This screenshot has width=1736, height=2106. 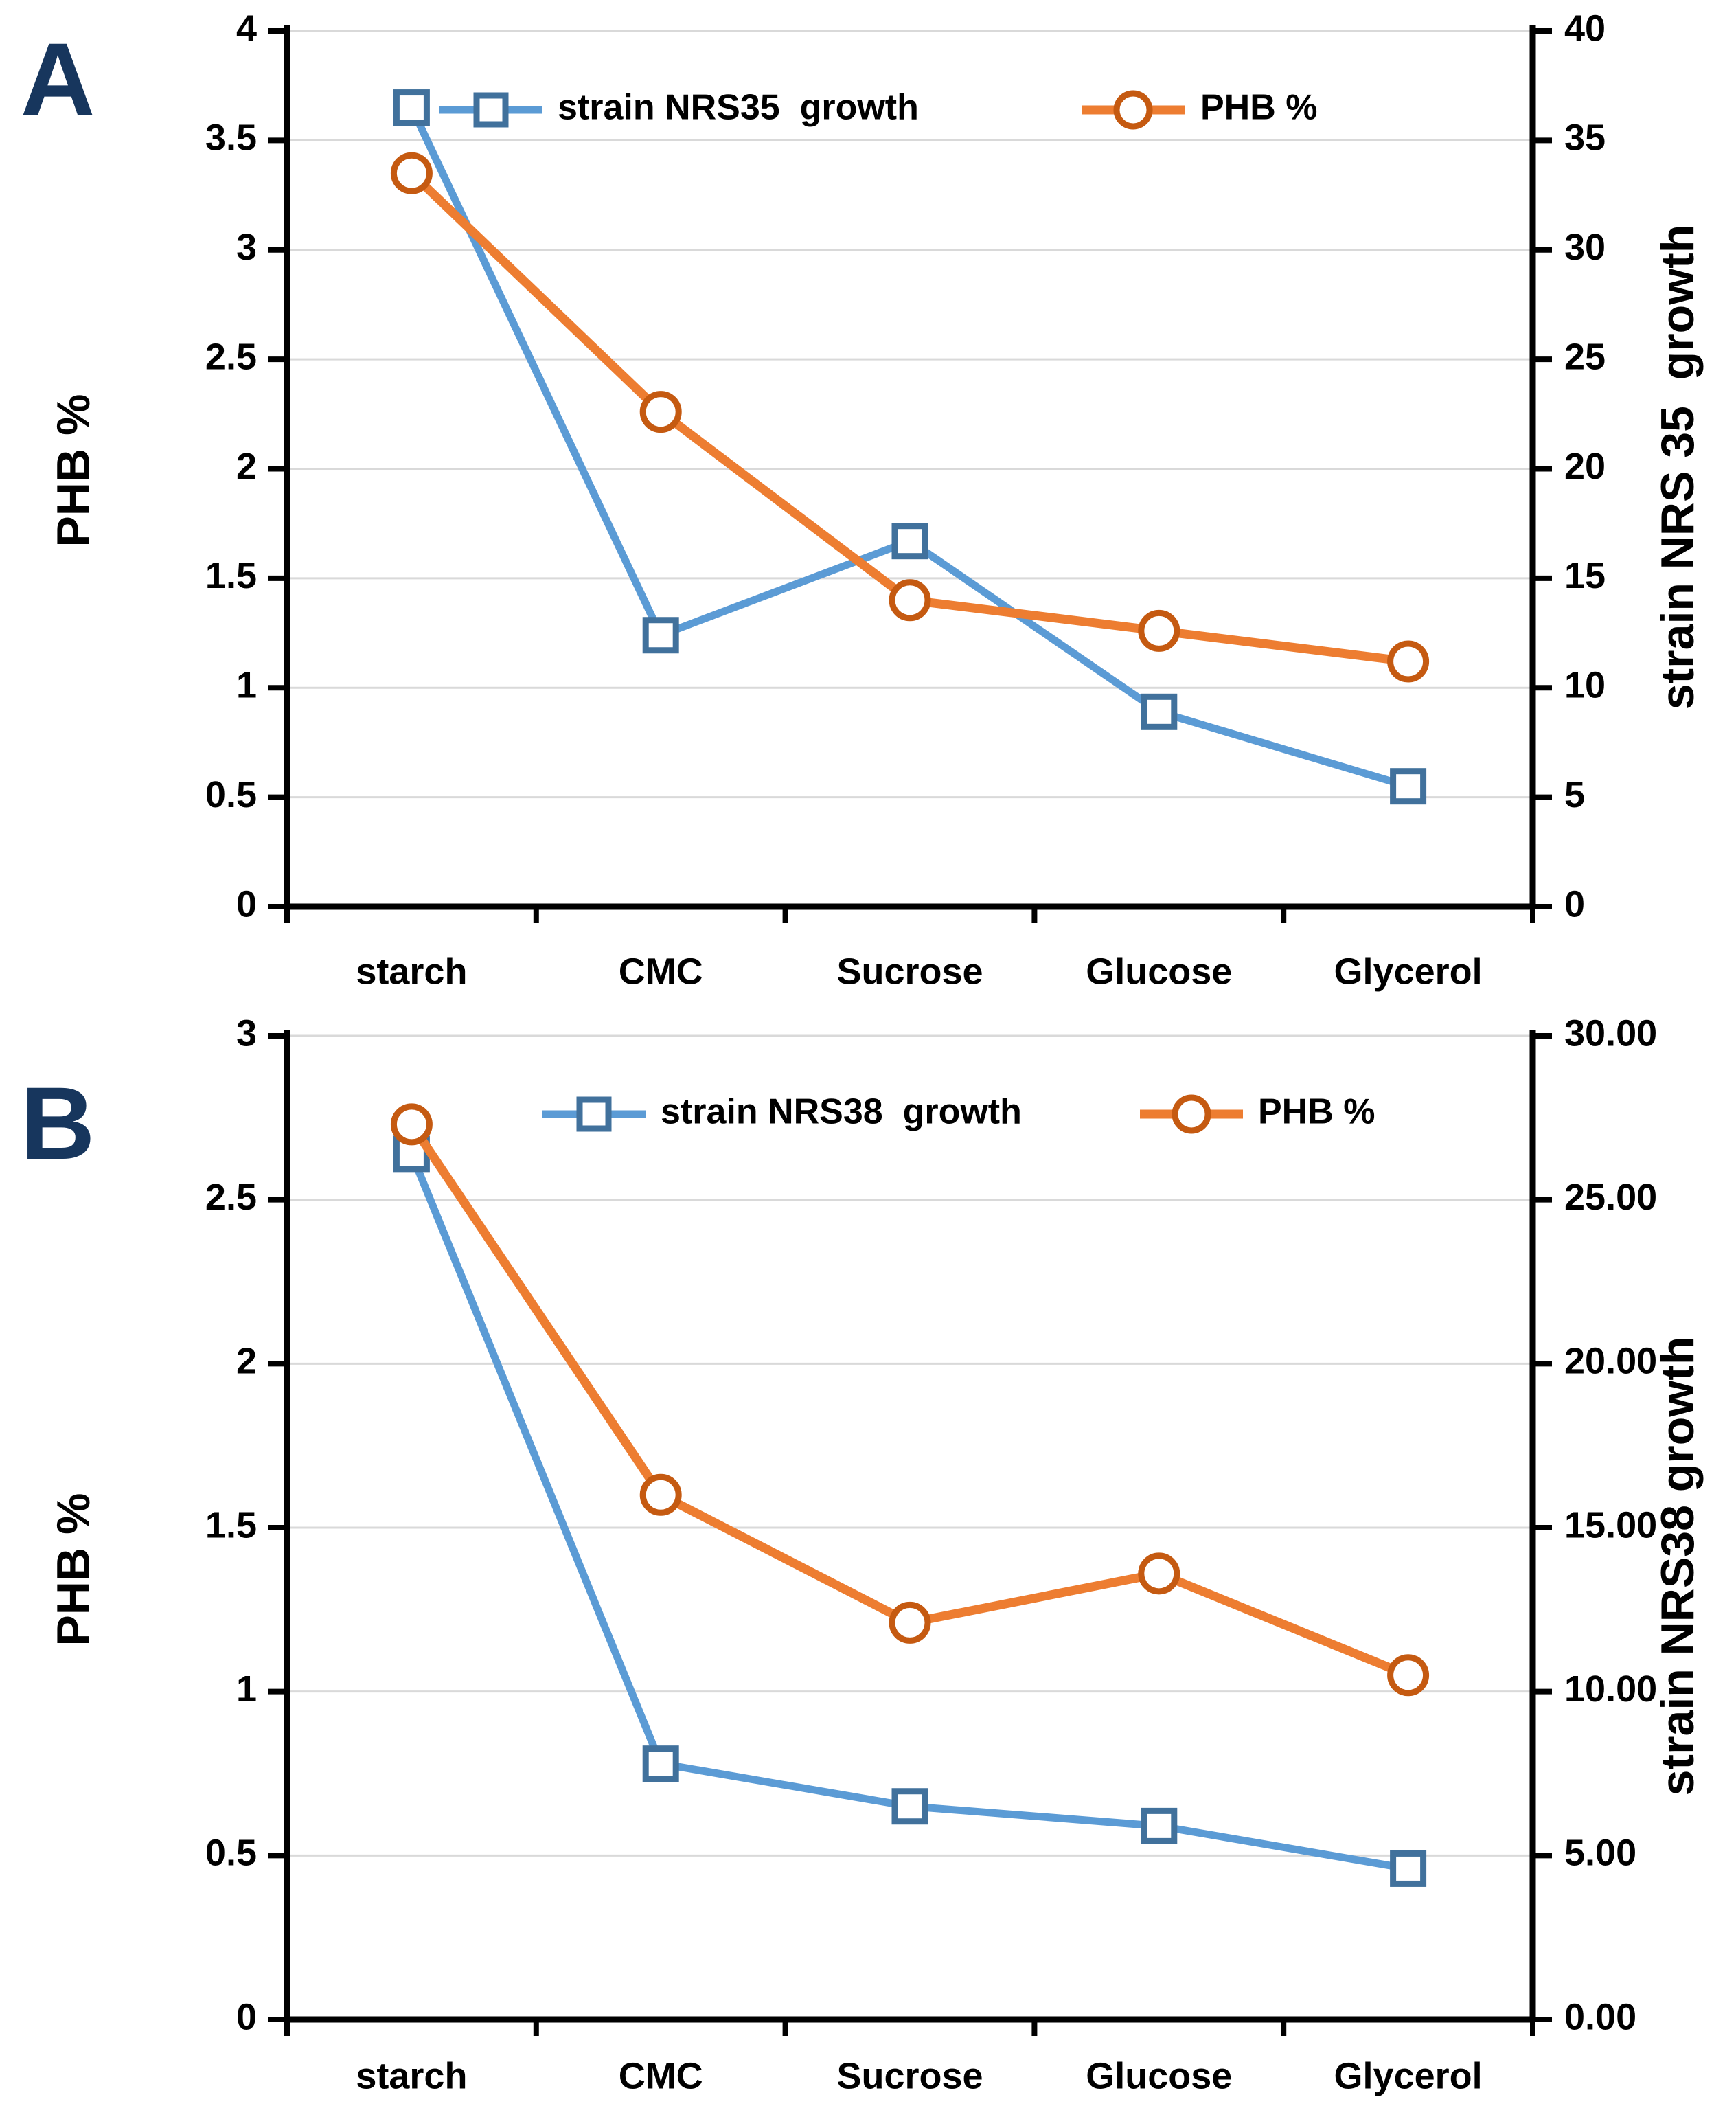 What do you see at coordinates (1585, 29) in the screenshot?
I see `right-axis-tick-label: 40` at bounding box center [1585, 29].